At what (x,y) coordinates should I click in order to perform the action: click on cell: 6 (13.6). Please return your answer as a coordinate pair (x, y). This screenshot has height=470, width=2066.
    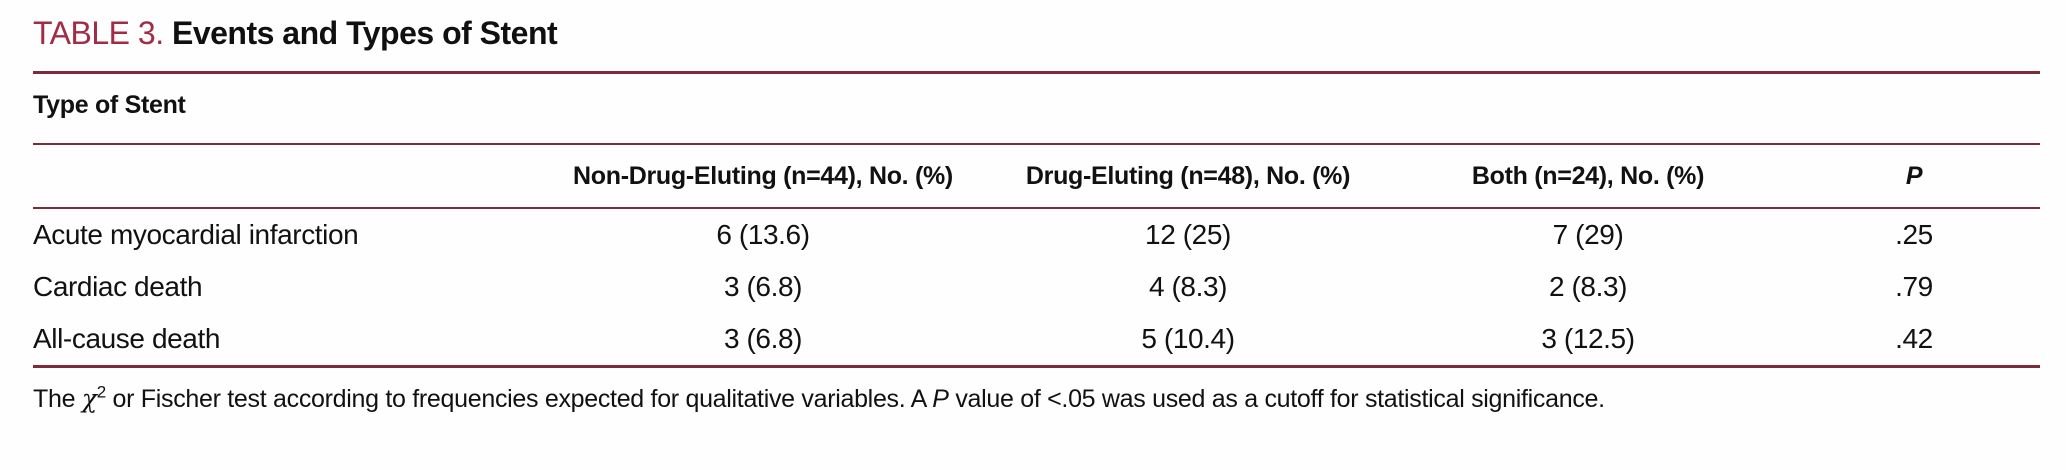
    Looking at the image, I should click on (763, 234).